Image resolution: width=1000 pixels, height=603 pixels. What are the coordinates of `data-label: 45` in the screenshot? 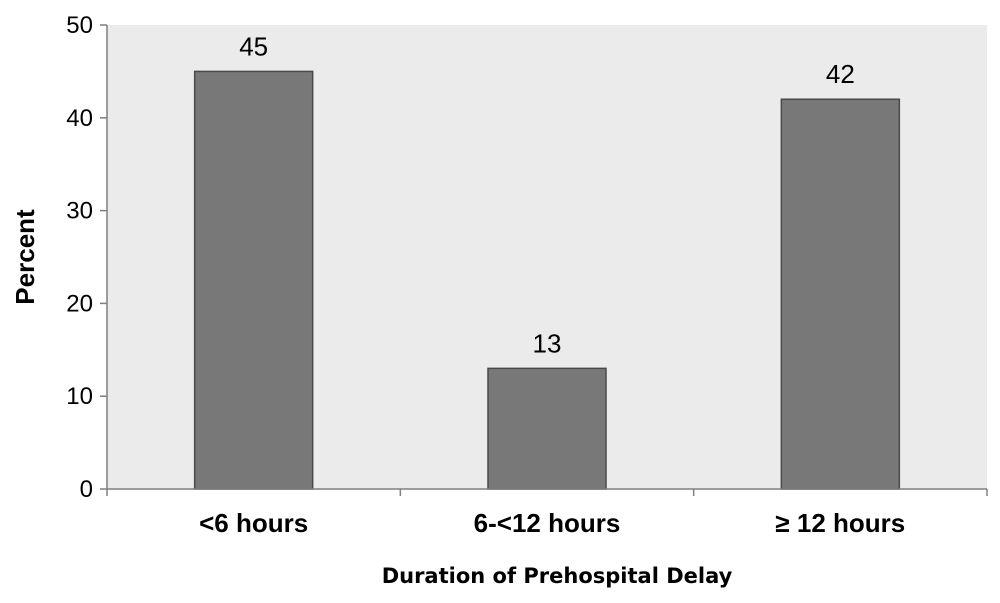 It's located at (253, 46).